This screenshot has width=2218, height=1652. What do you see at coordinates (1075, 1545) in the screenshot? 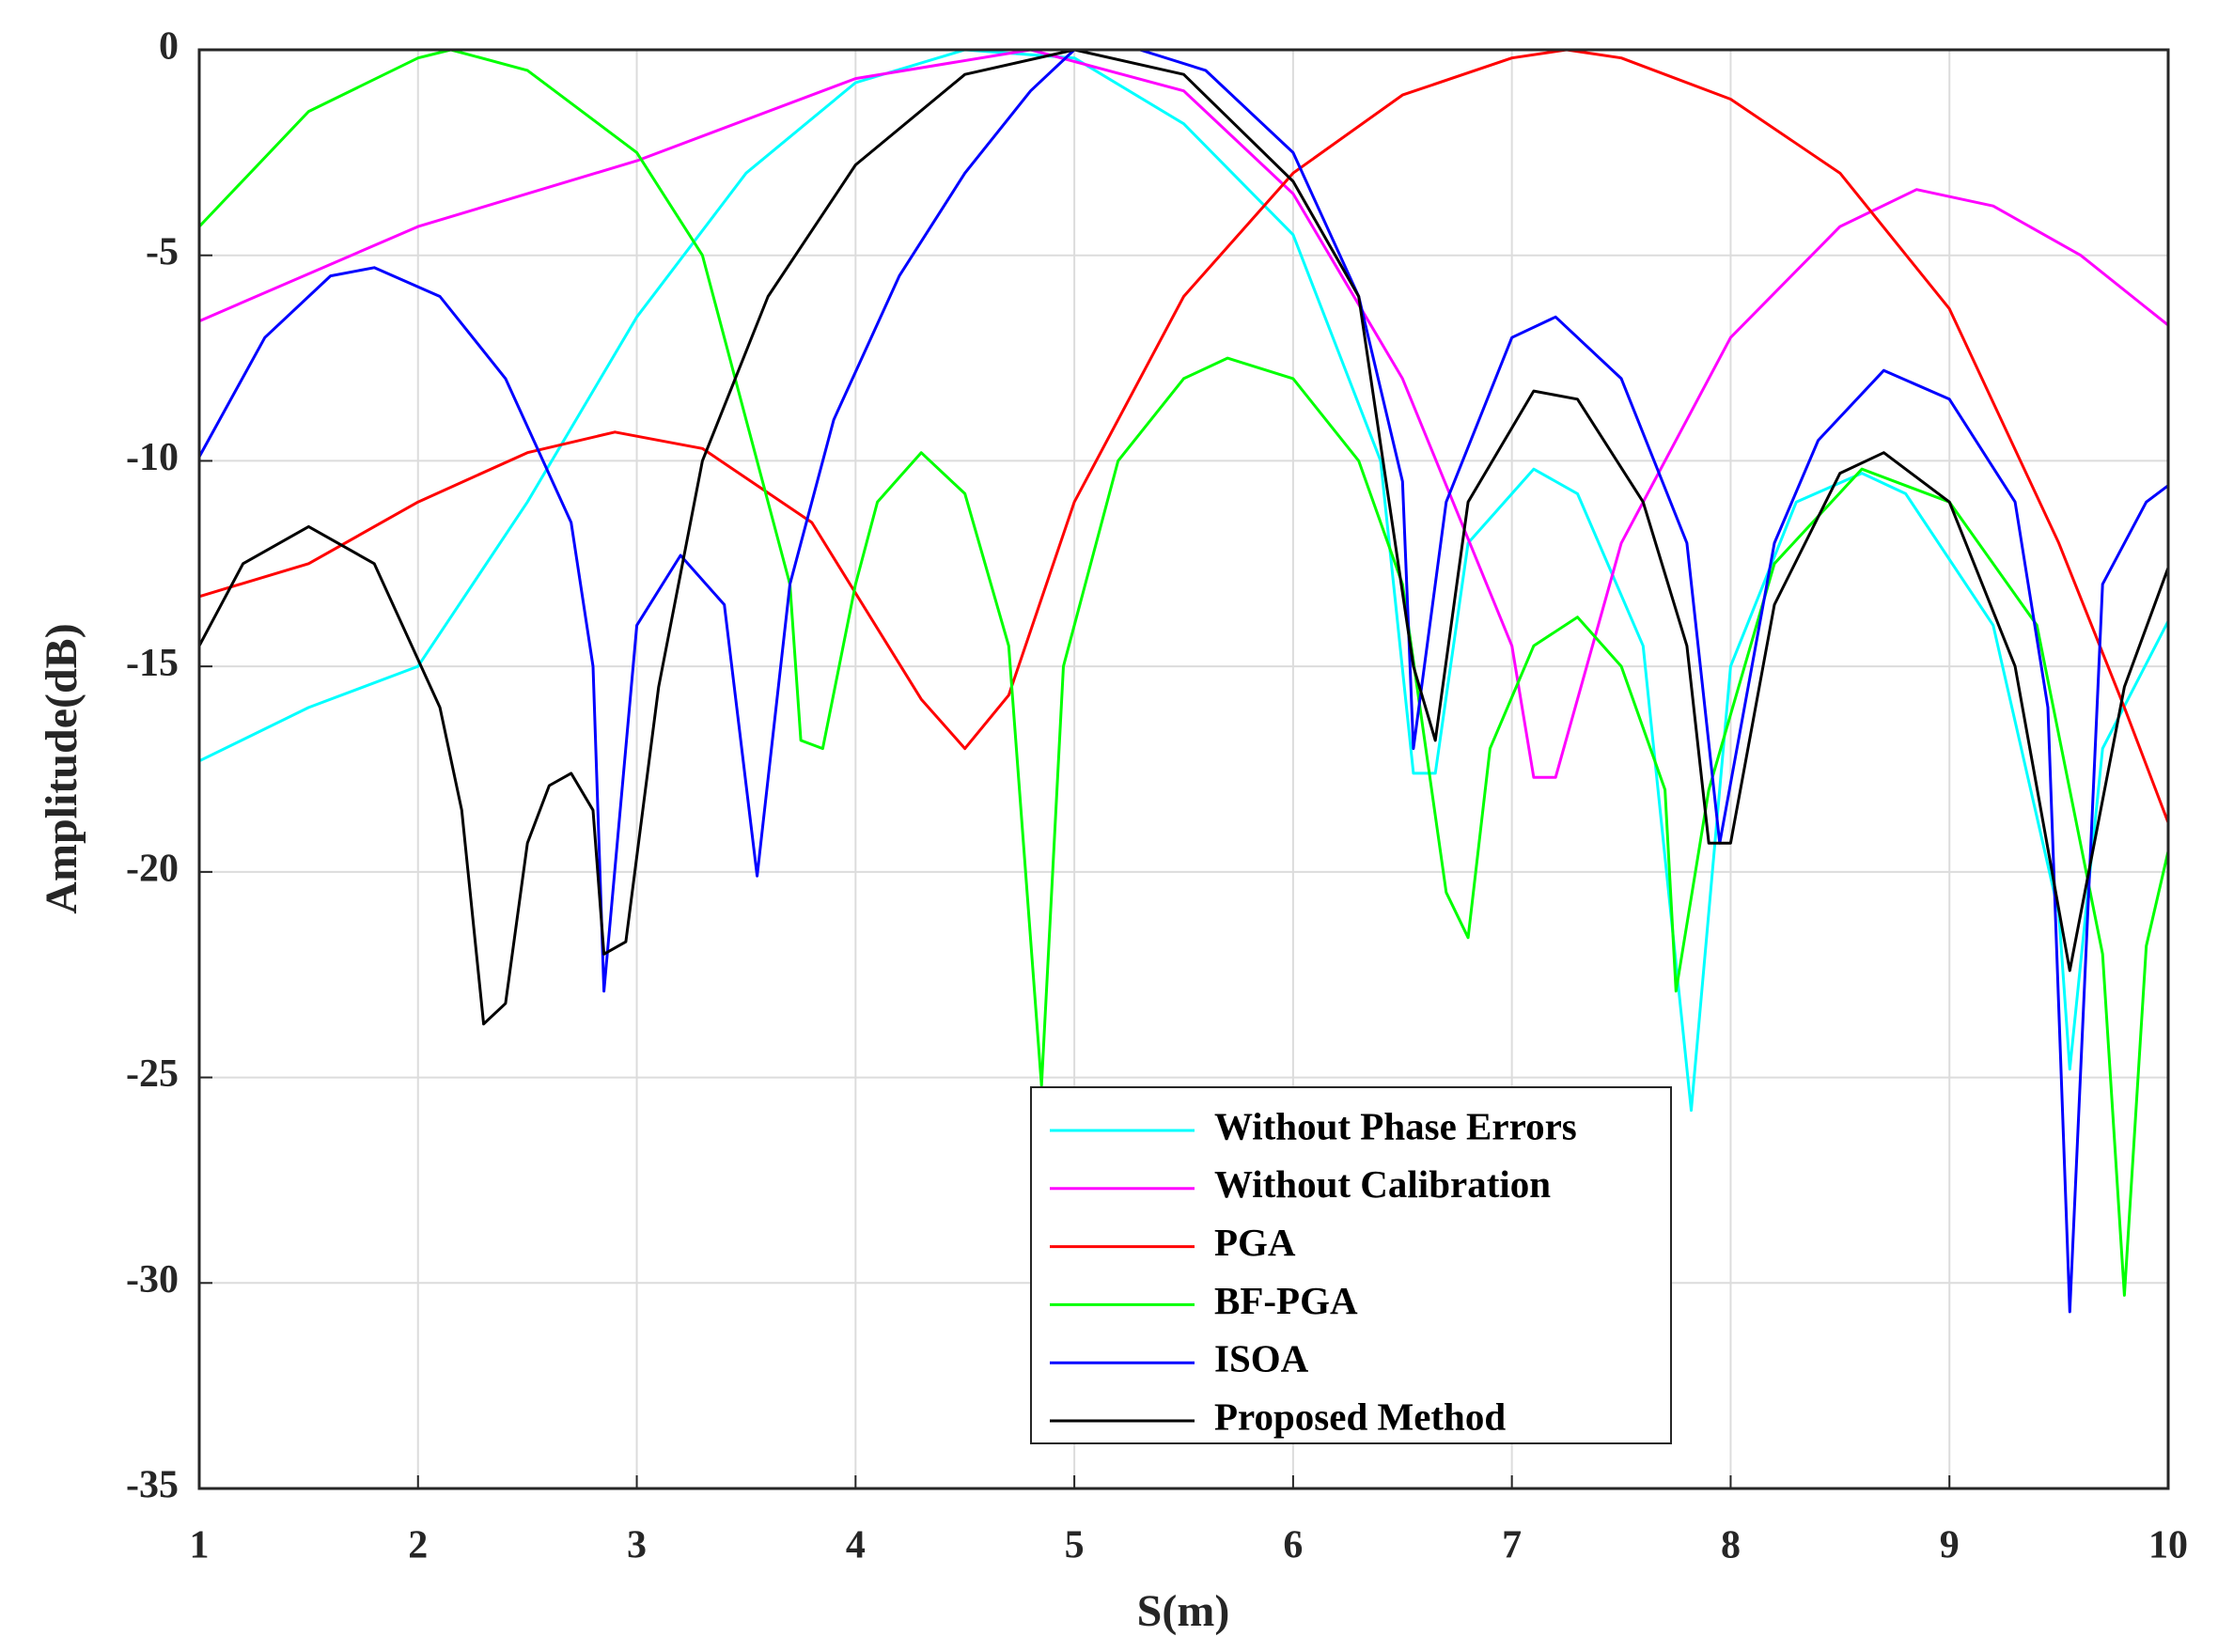
I see `x-tick-label: 5` at bounding box center [1075, 1545].